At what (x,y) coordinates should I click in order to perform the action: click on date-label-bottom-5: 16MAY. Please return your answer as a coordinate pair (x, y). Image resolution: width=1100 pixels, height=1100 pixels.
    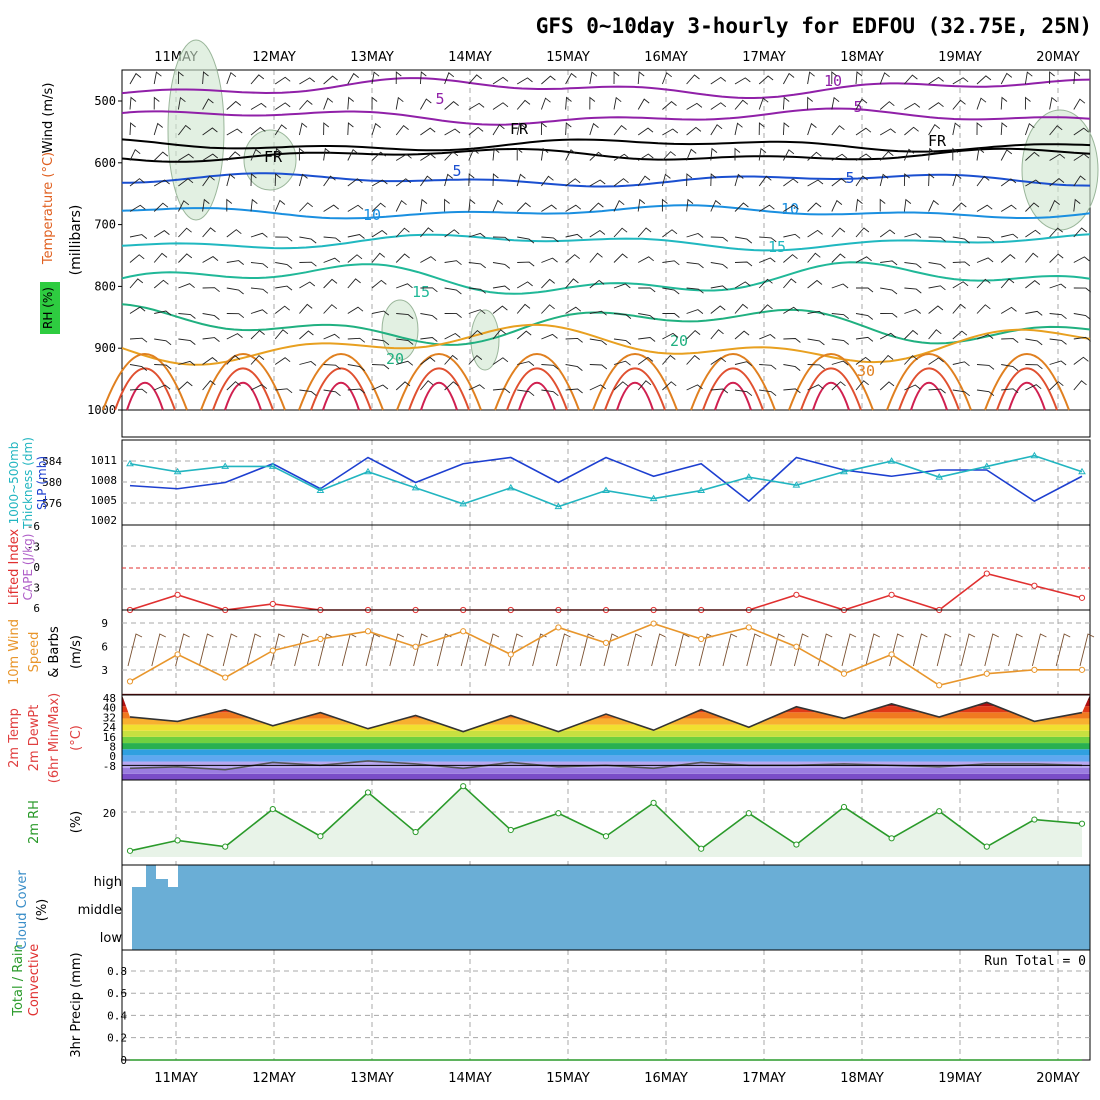
    Looking at the image, I should click on (666, 1078).